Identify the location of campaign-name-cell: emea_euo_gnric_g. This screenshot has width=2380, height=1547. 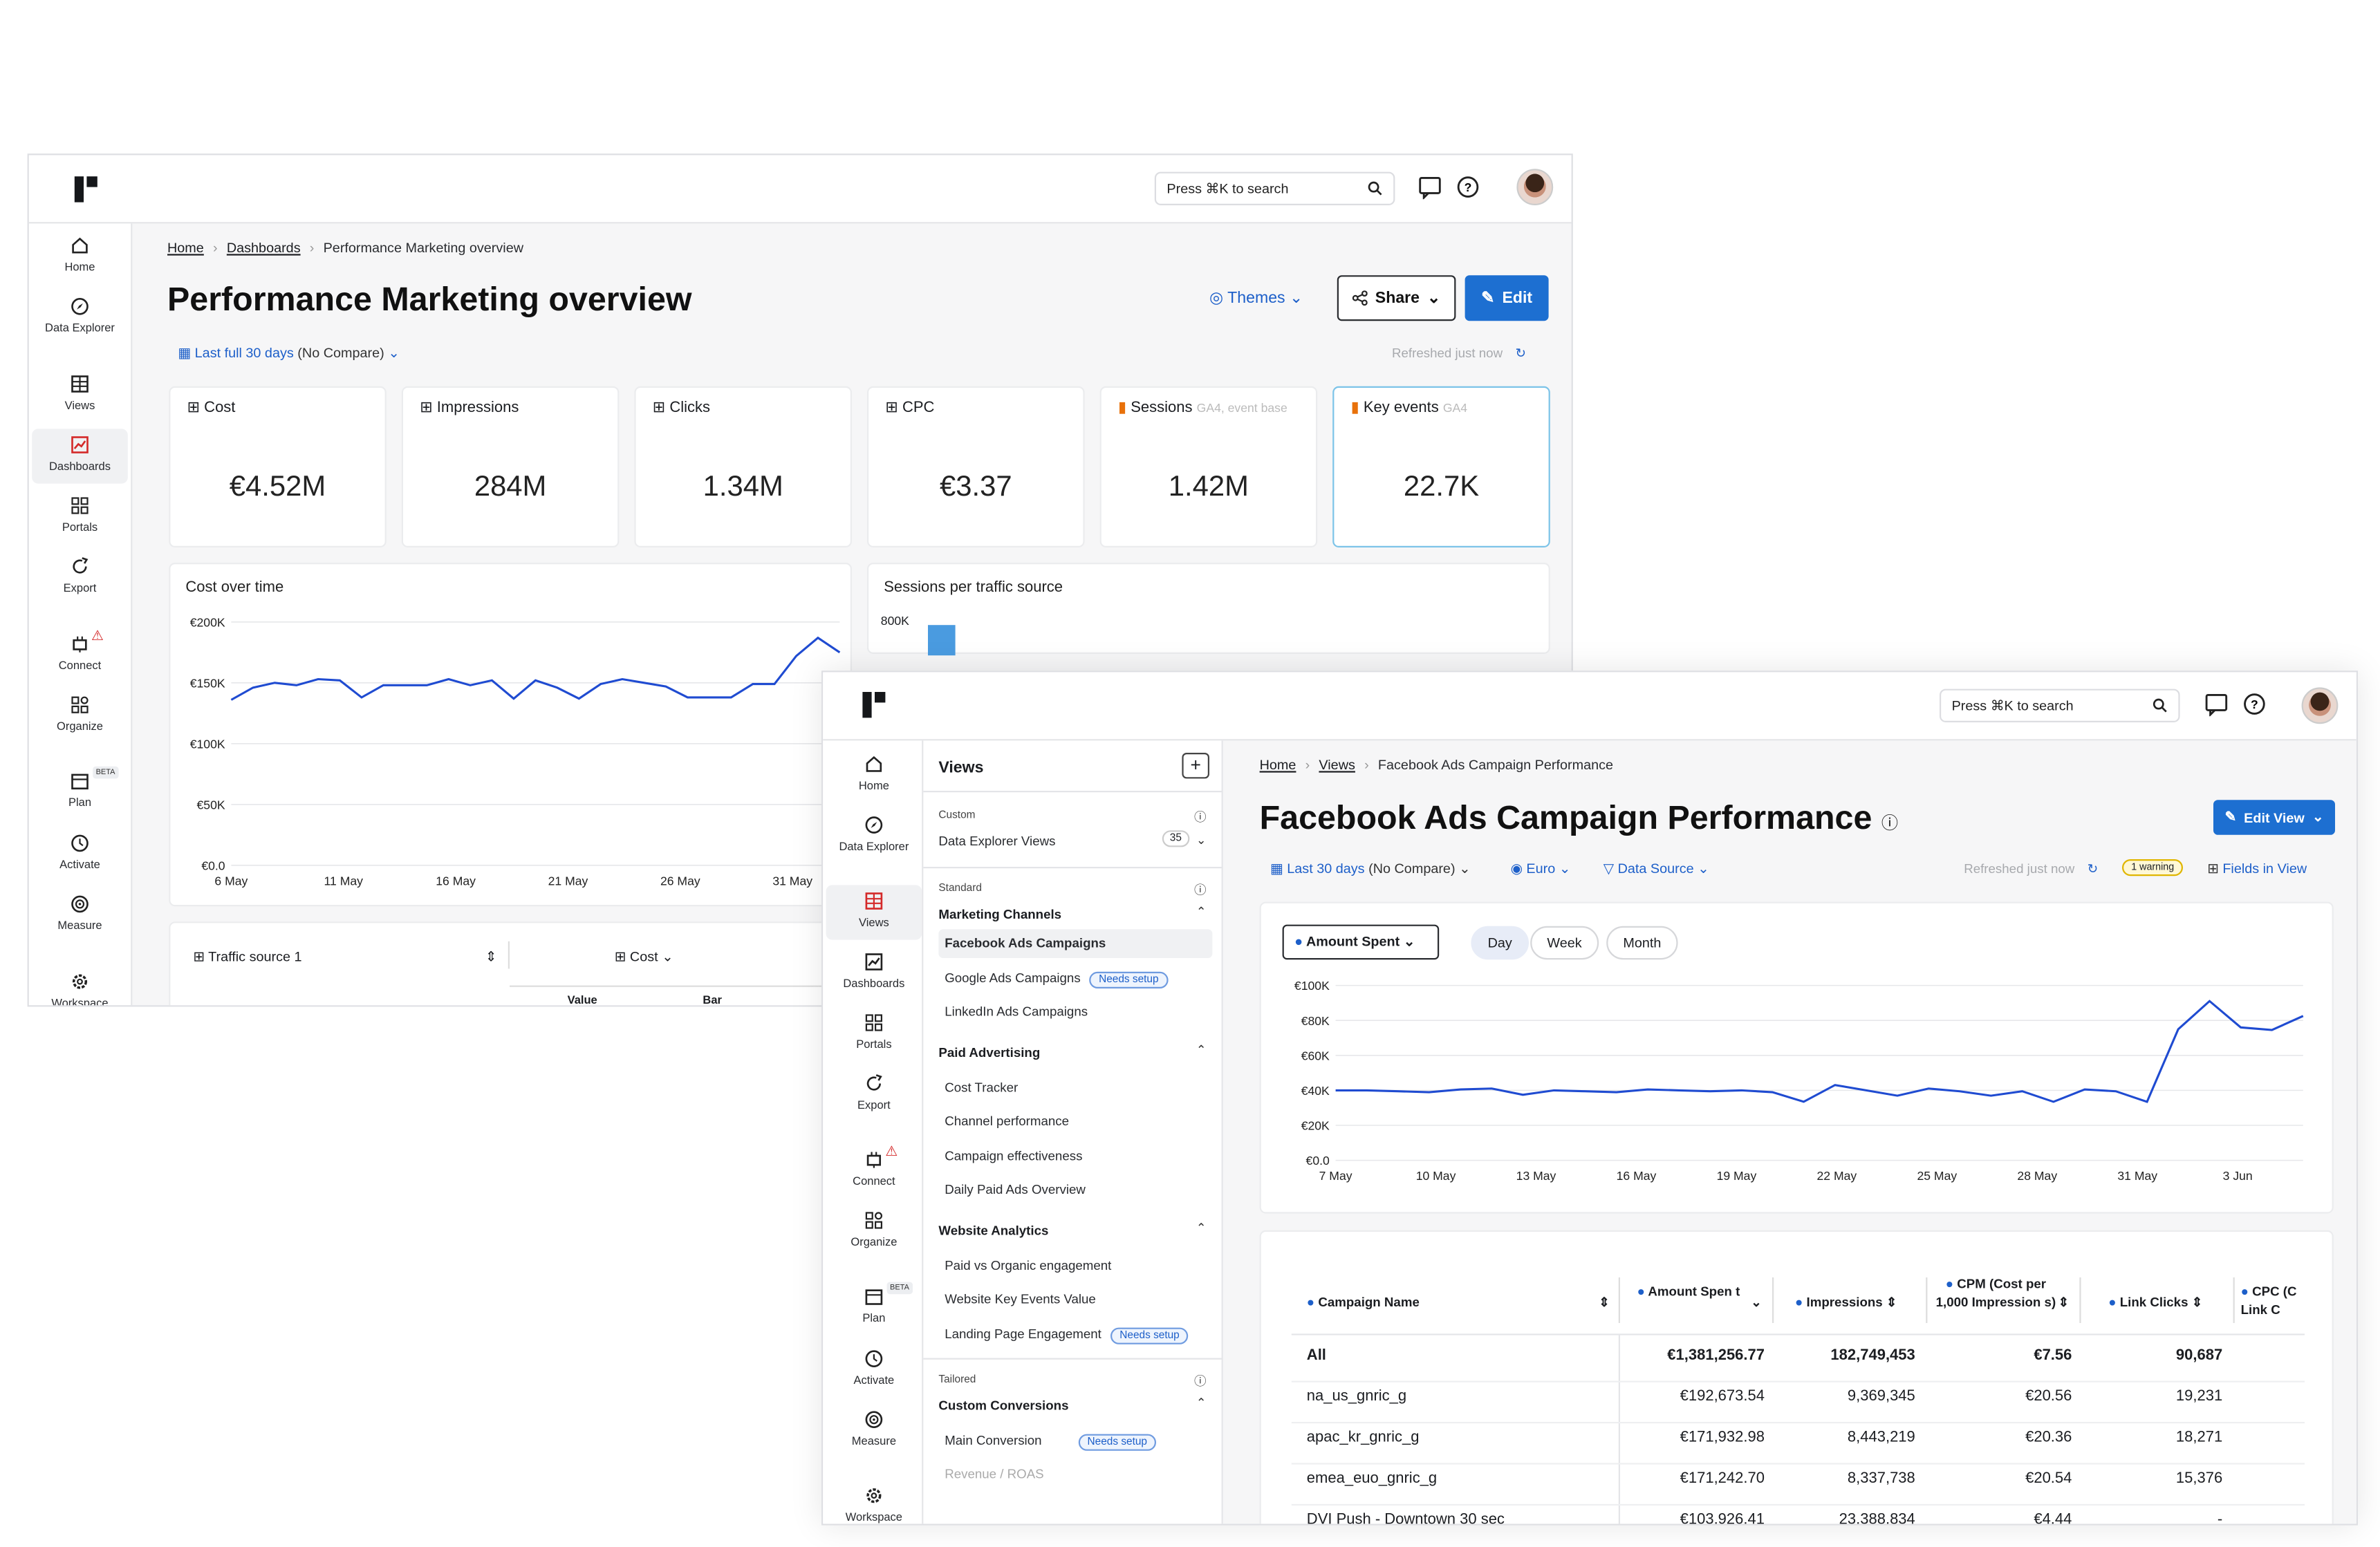
(1372, 1479).